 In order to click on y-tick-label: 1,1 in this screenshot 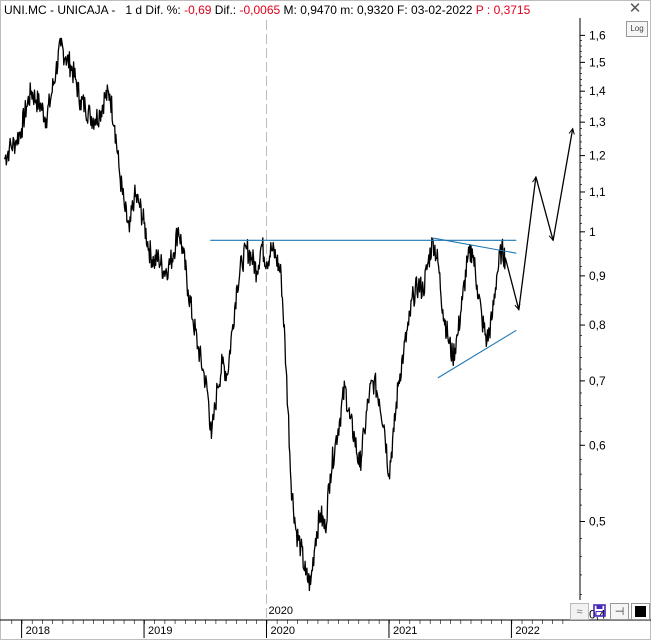, I will do `click(597, 192)`.